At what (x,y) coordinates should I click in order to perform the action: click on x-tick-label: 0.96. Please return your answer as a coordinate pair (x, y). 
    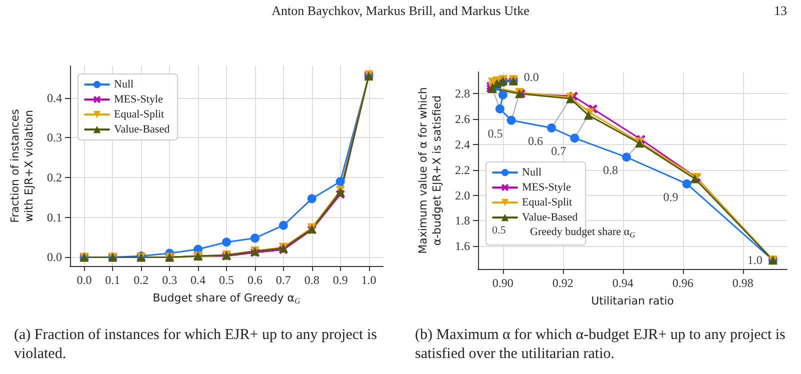
    Looking at the image, I should click on (683, 283).